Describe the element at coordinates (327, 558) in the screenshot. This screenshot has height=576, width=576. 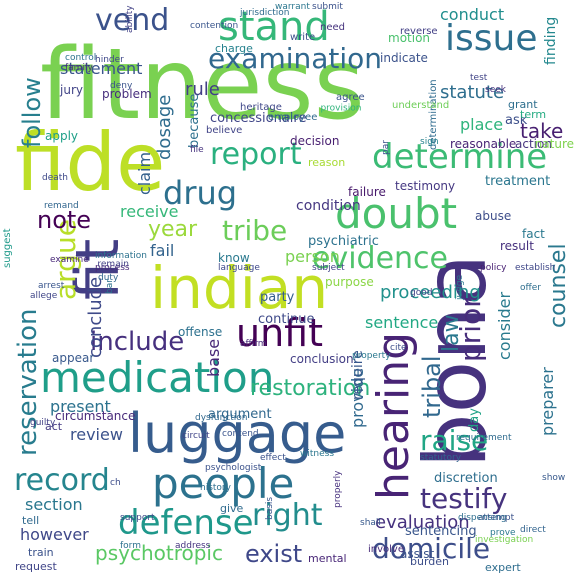
I see `cloud-word-mental: mental` at that location.